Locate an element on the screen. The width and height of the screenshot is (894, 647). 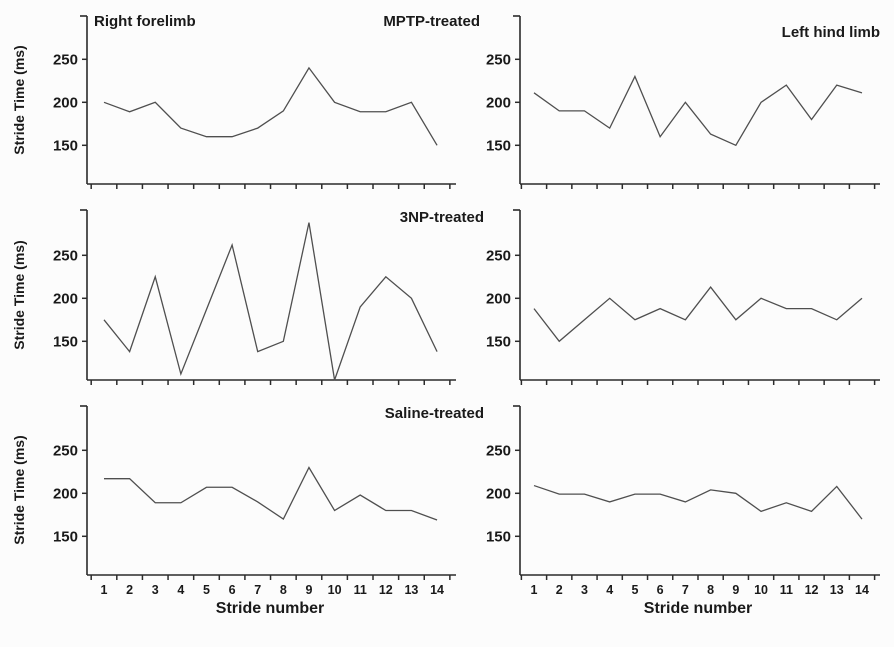
column-title-left-hind-limb: Left hind limb is located at coordinates (830, 32).